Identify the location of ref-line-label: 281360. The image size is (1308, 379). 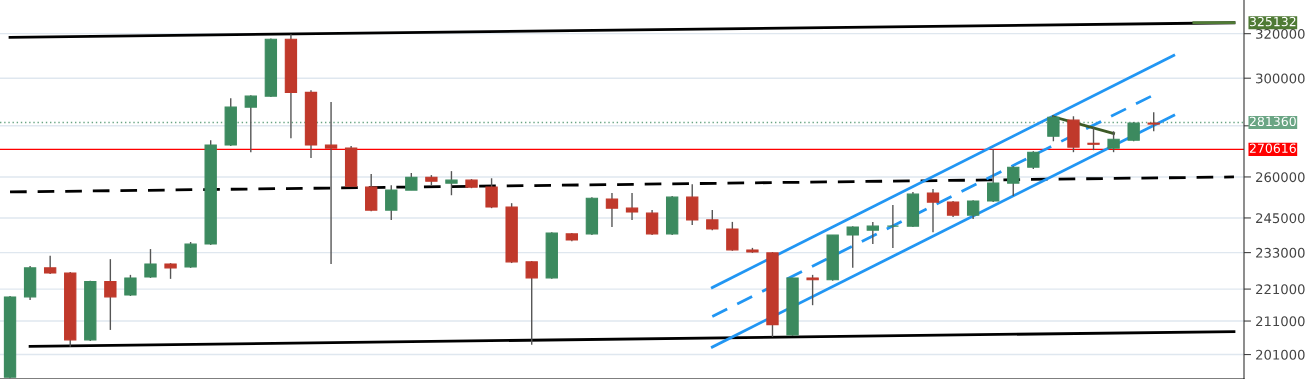
(1272, 121).